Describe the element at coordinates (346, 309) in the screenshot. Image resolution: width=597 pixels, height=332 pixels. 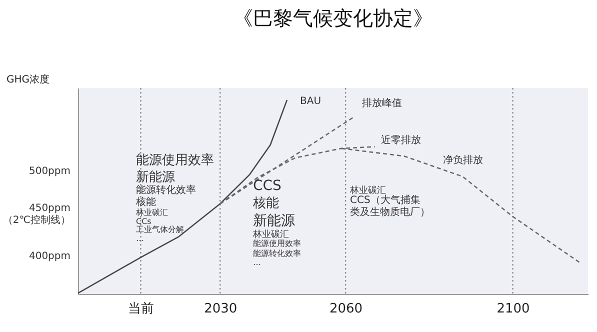
I see `x-tick-label: 2060` at that location.